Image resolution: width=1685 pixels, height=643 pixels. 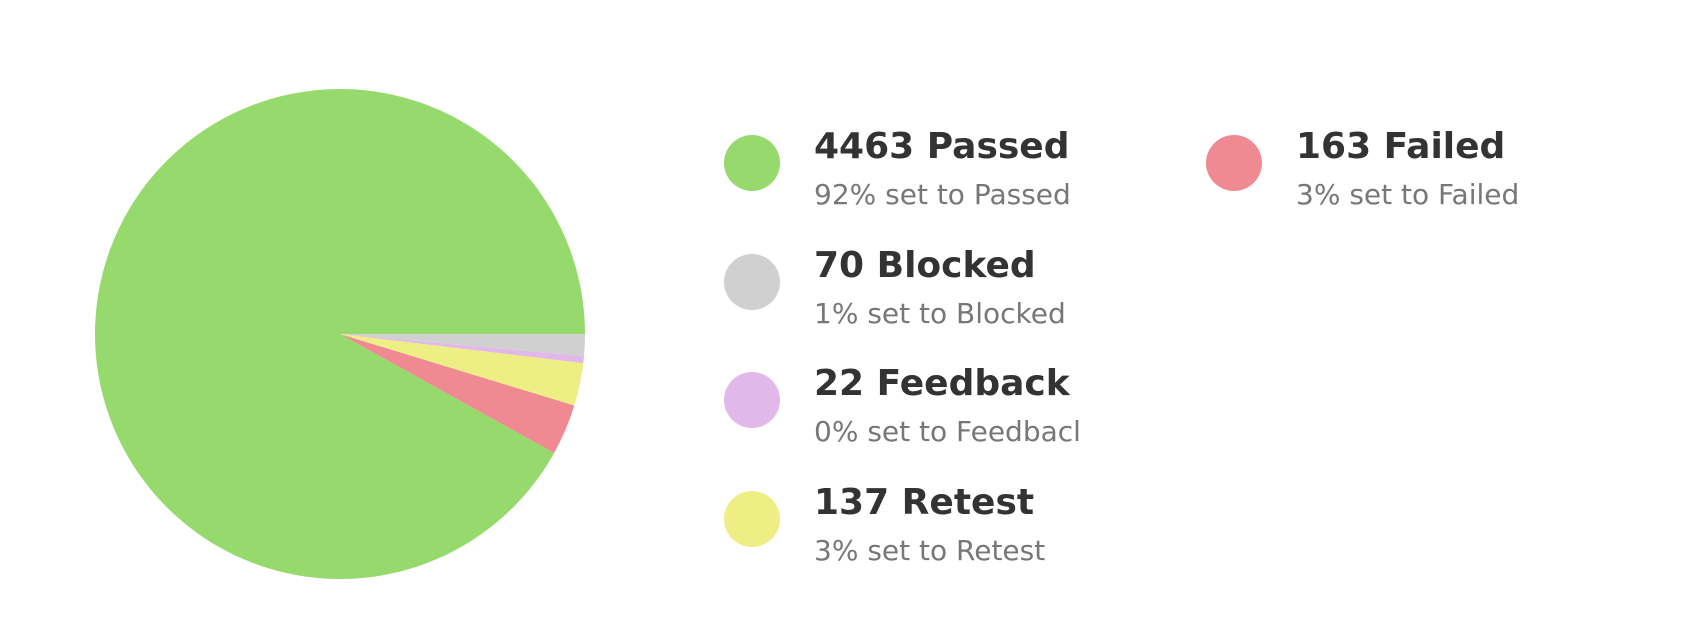 I want to click on legend-dot-retest, so click(x=752, y=519).